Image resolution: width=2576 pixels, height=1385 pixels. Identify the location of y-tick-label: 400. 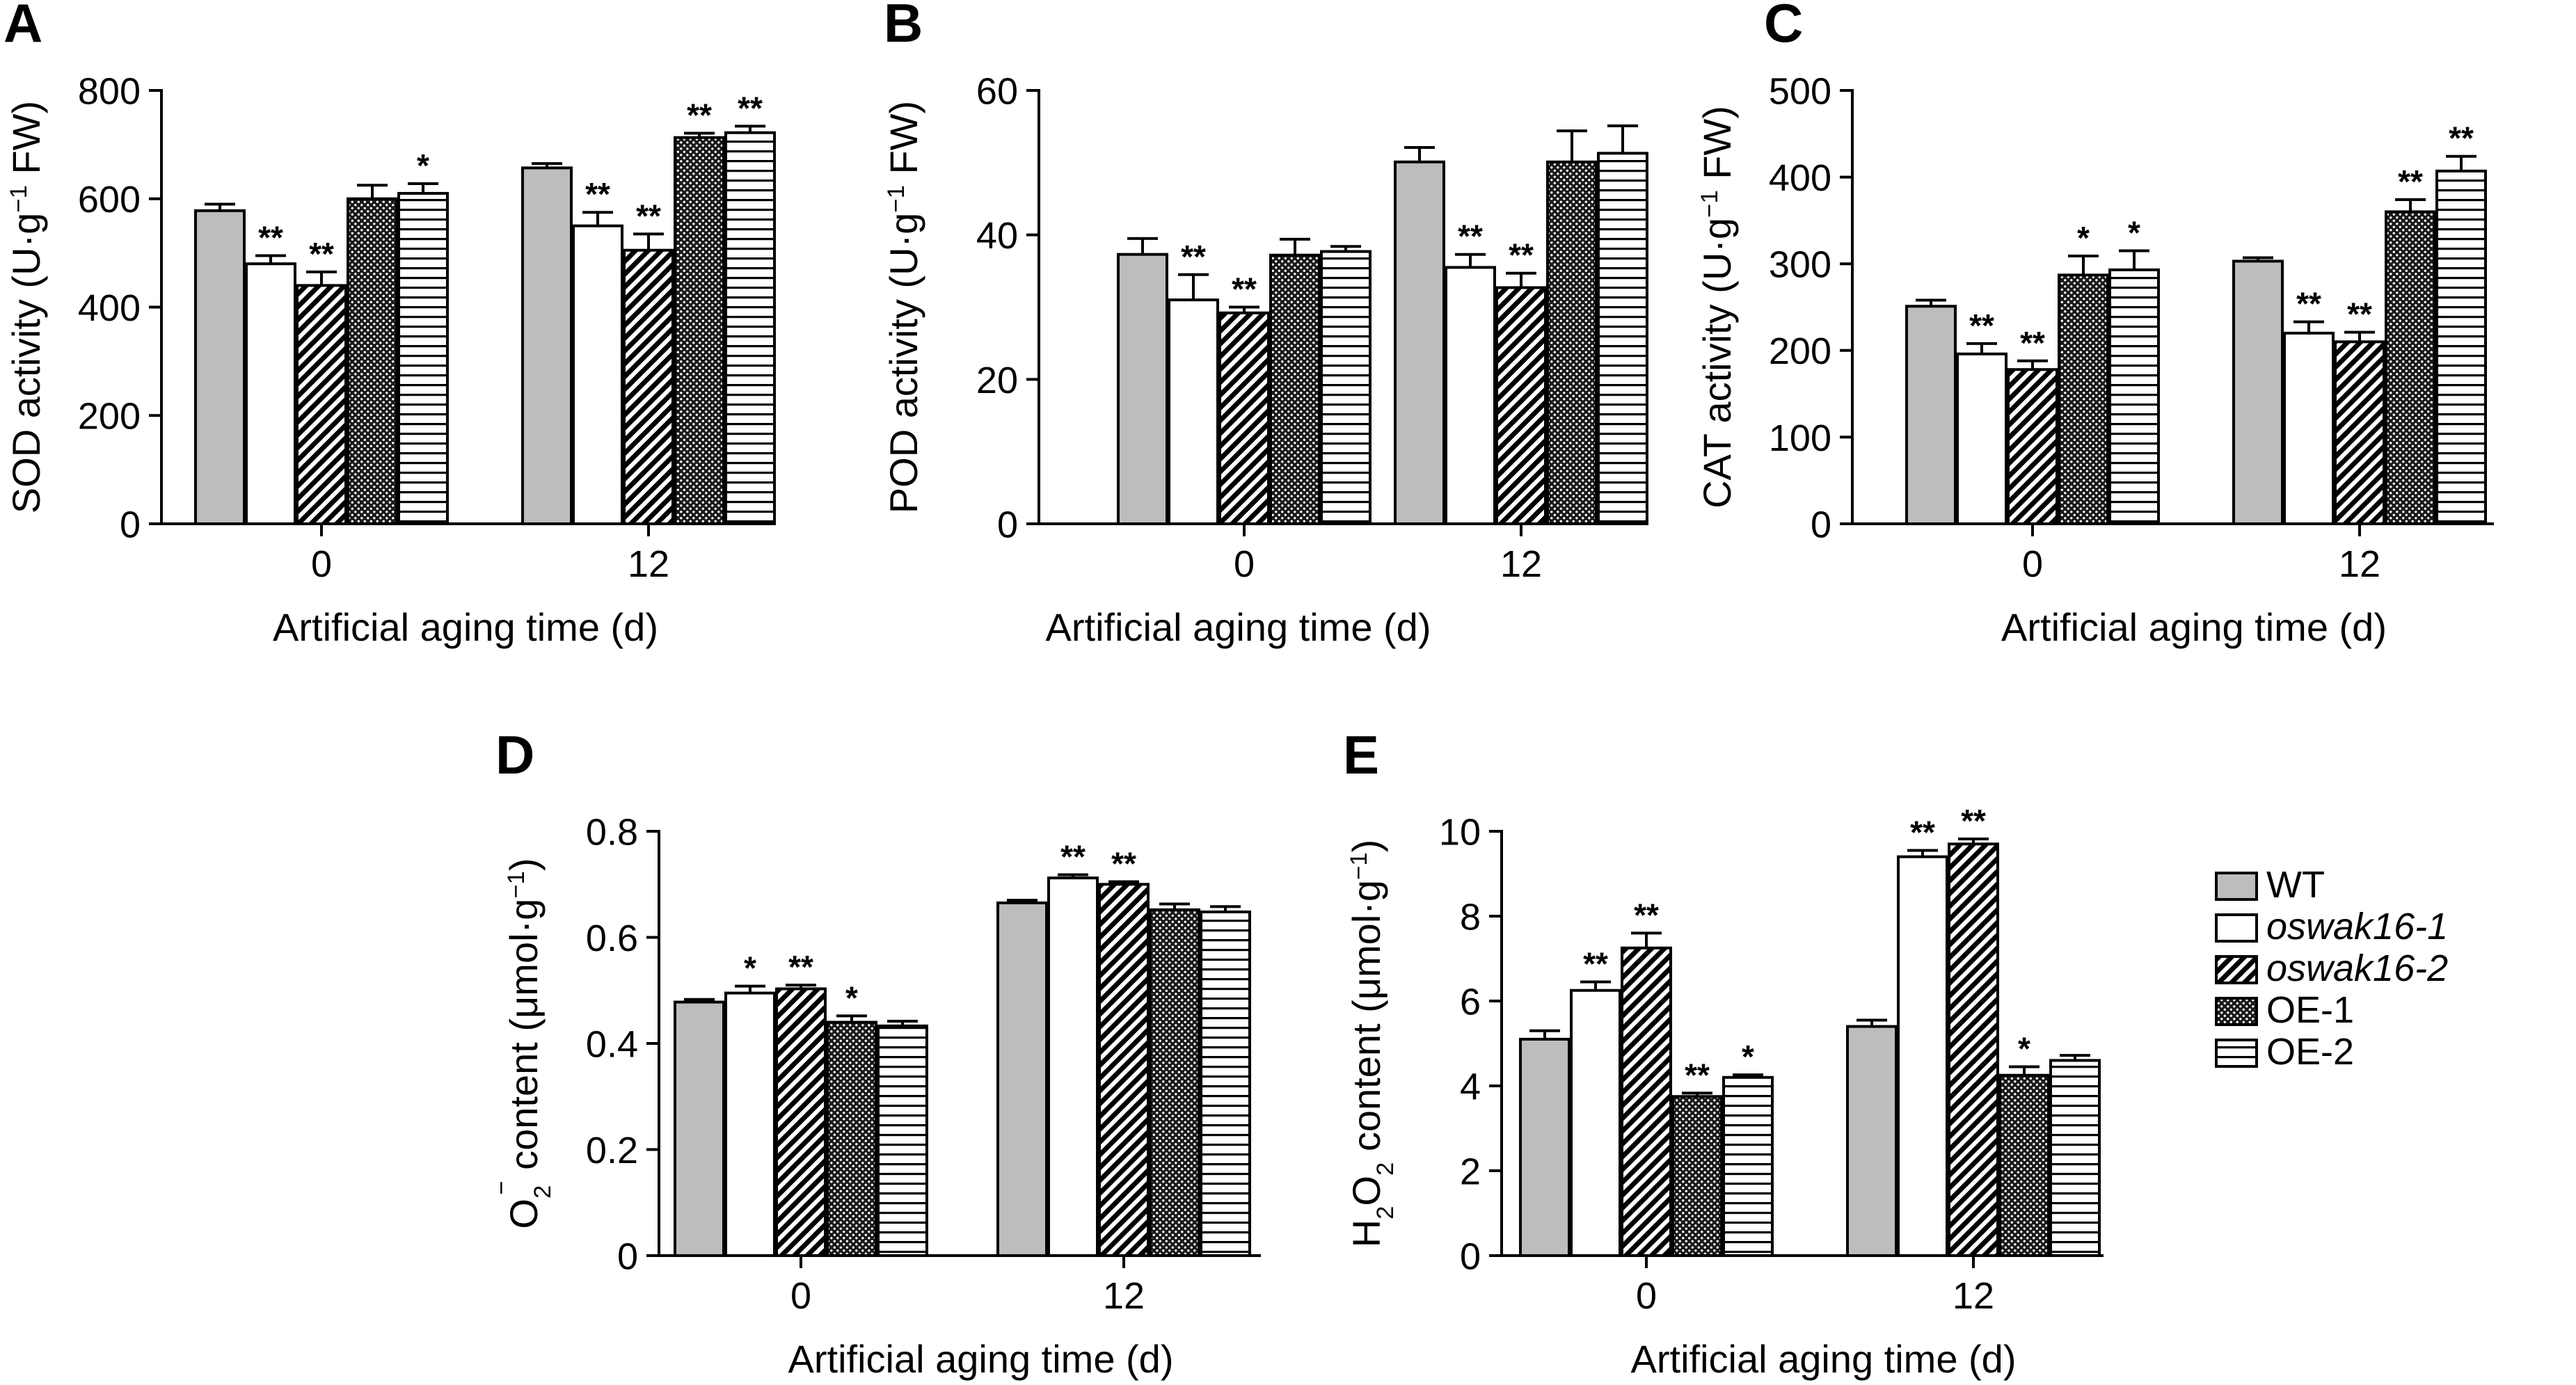
(1800, 178).